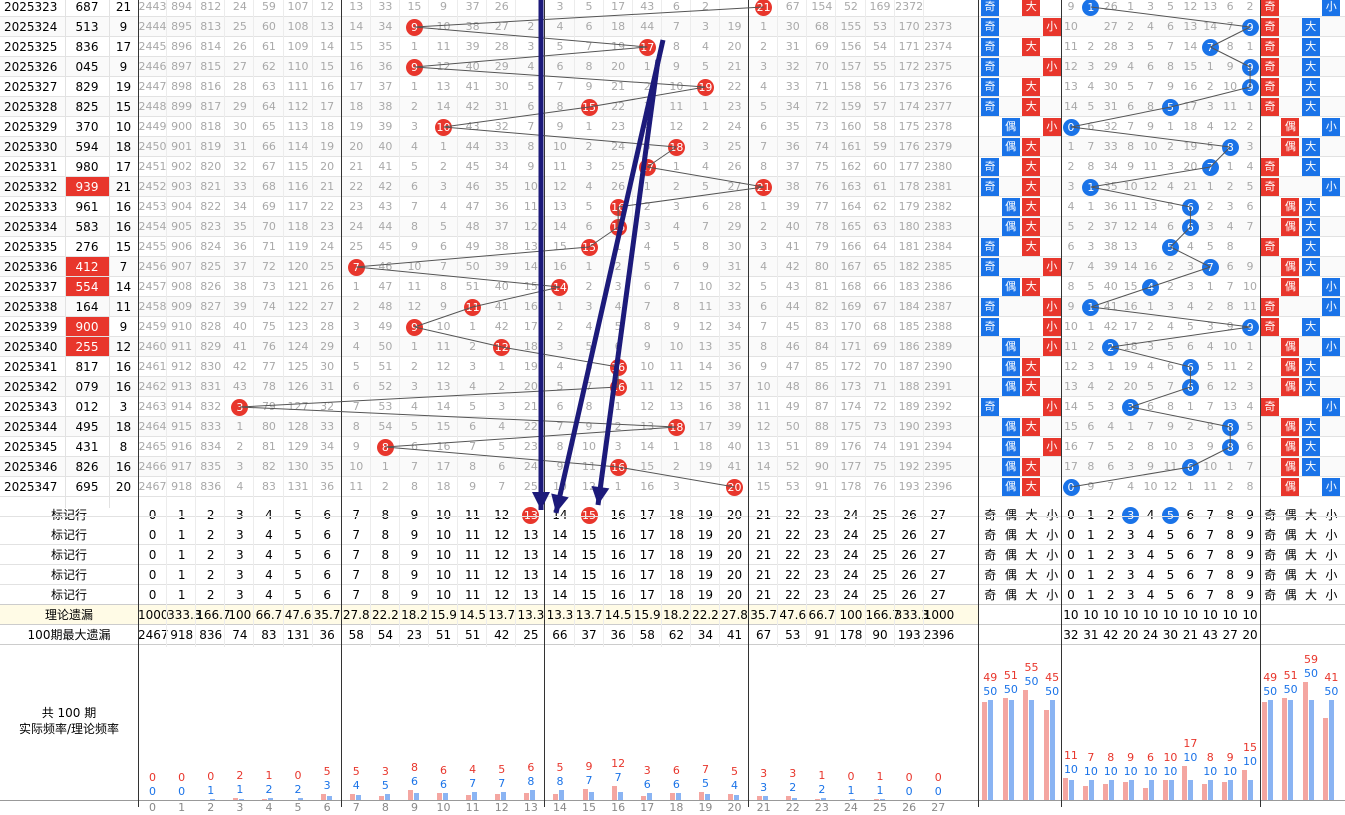 This screenshot has height=815, width=1345. Describe the element at coordinates (821, 406) in the screenshot. I see `miss-value: 87` at that location.